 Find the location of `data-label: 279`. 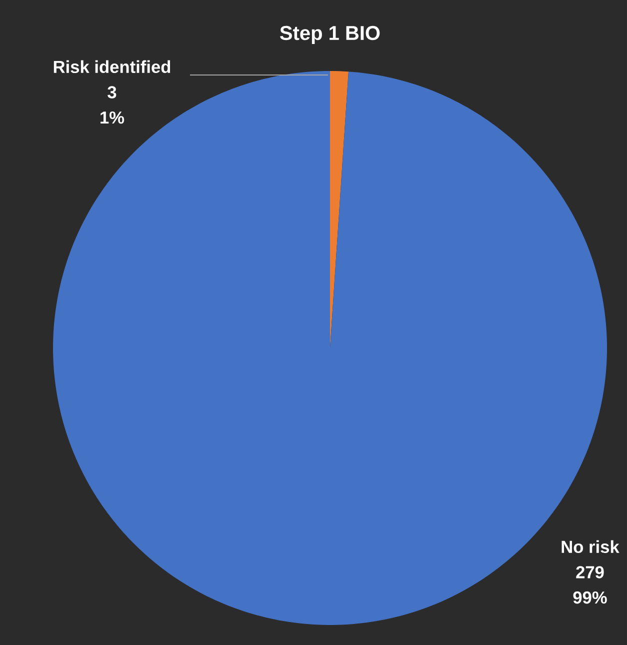

data-label: 279 is located at coordinates (590, 572).